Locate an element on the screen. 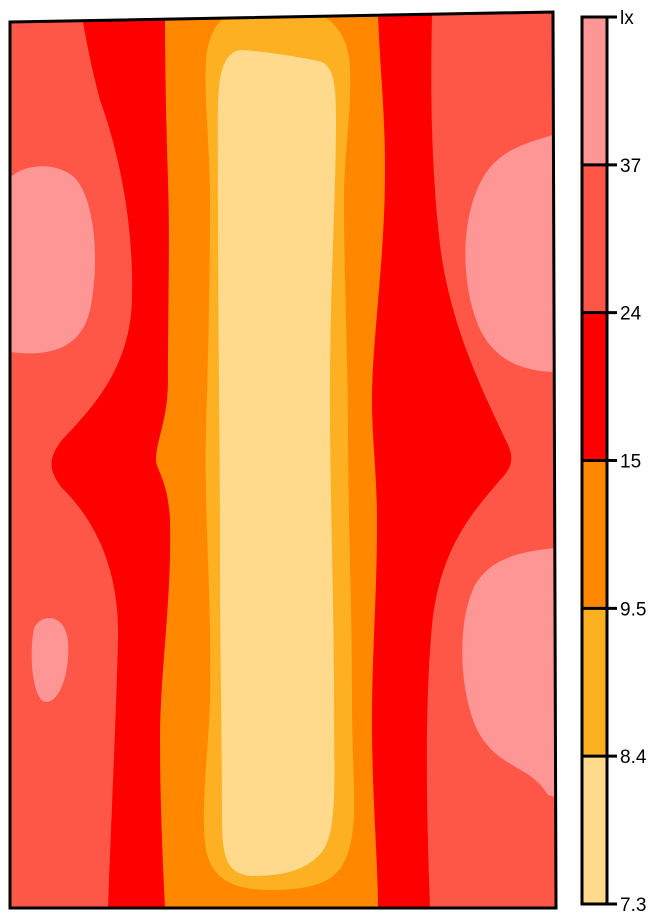  colorbar-tick-label: 37 is located at coordinates (630, 166).